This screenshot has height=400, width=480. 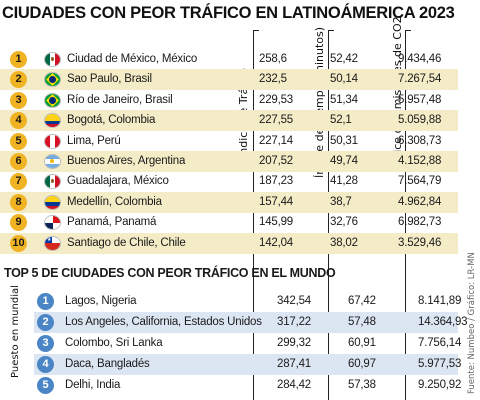 What do you see at coordinates (93, 385) in the screenshot?
I see `city-name: Delhi, India` at bounding box center [93, 385].